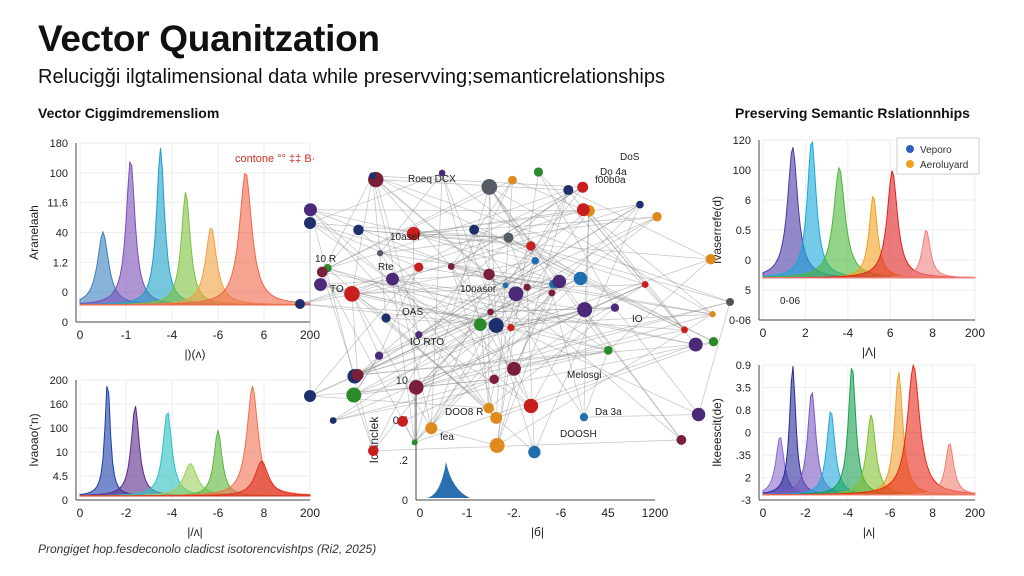  I want to click on y-axis-label: Ivaoao(ʻn), so click(34, 439).